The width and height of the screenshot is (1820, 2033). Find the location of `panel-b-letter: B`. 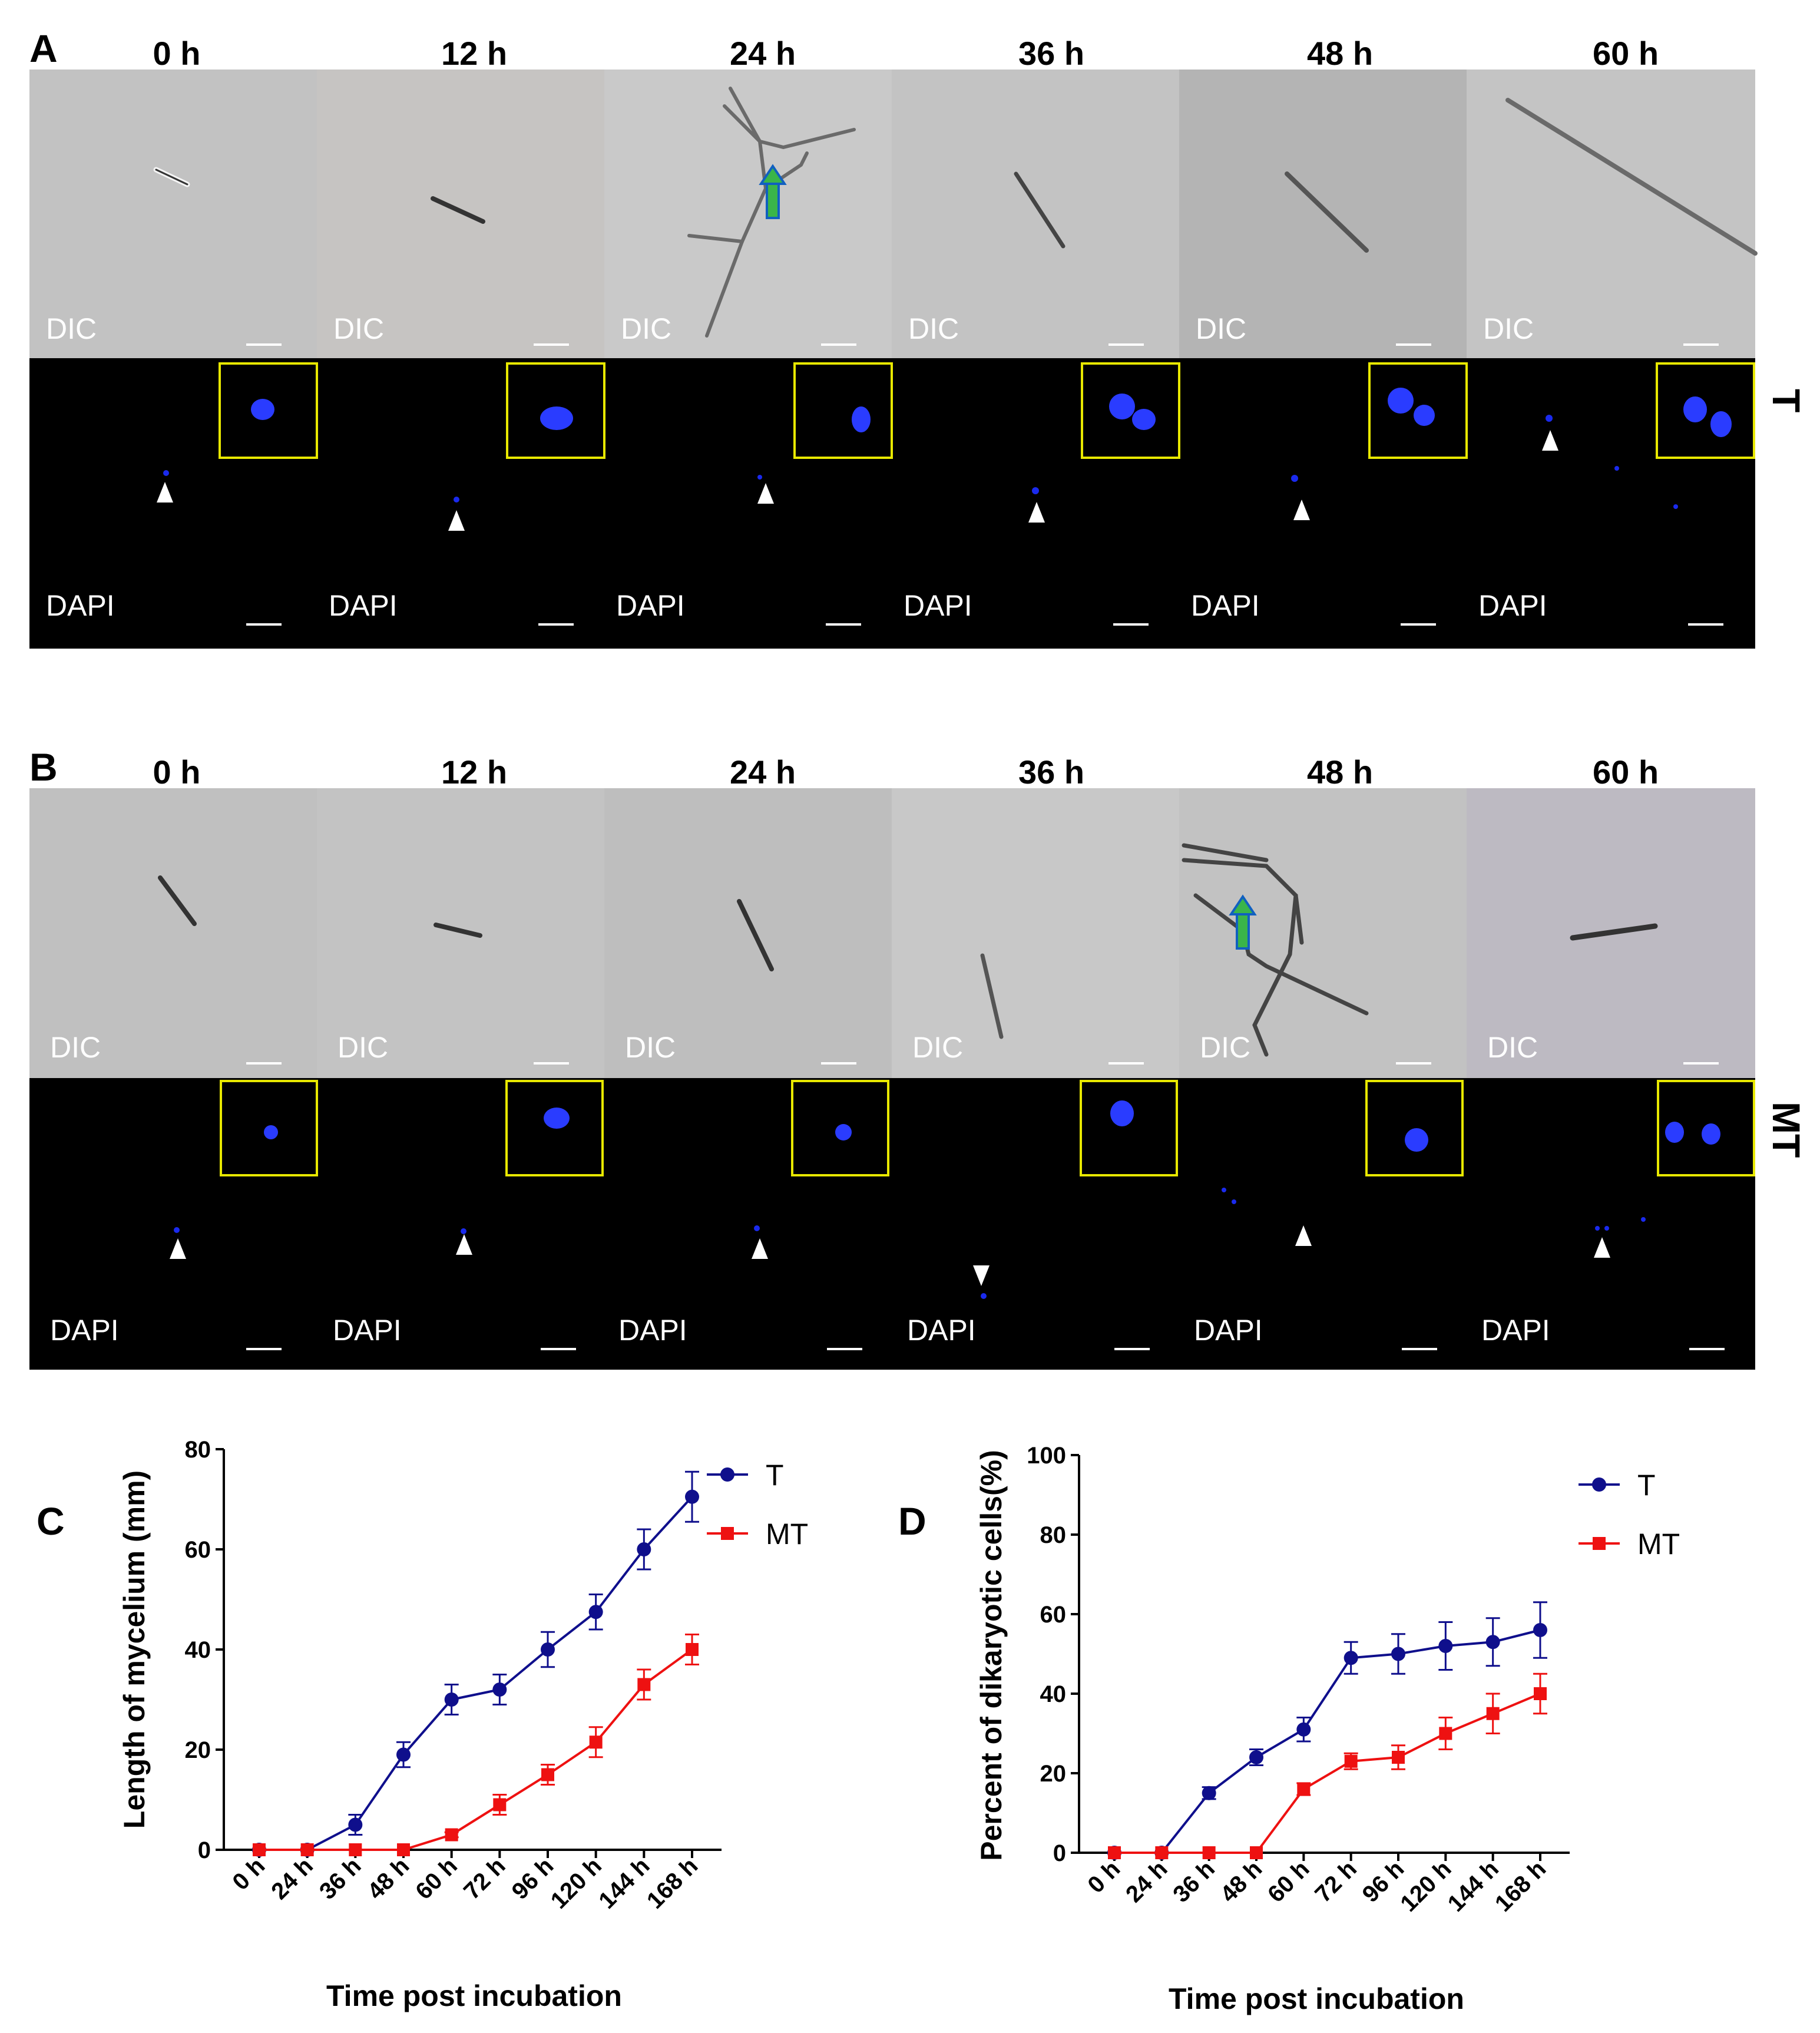

panel-b-letter: B is located at coordinates (43, 767).